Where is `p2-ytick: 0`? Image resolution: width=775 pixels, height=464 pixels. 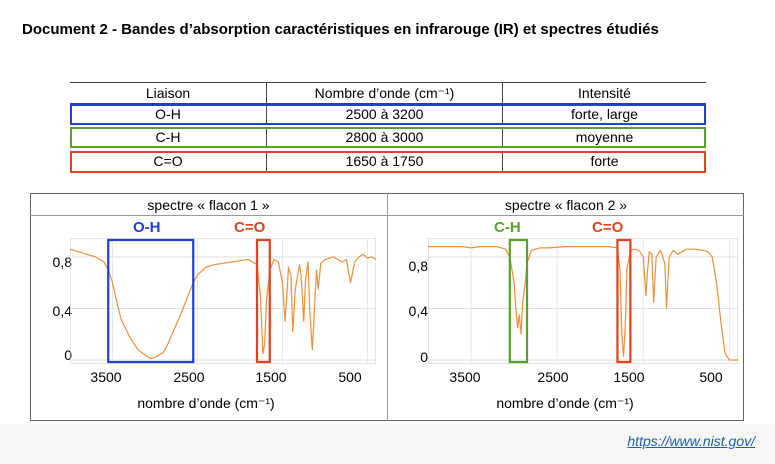
p2-ytick: 0 is located at coordinates (424, 357).